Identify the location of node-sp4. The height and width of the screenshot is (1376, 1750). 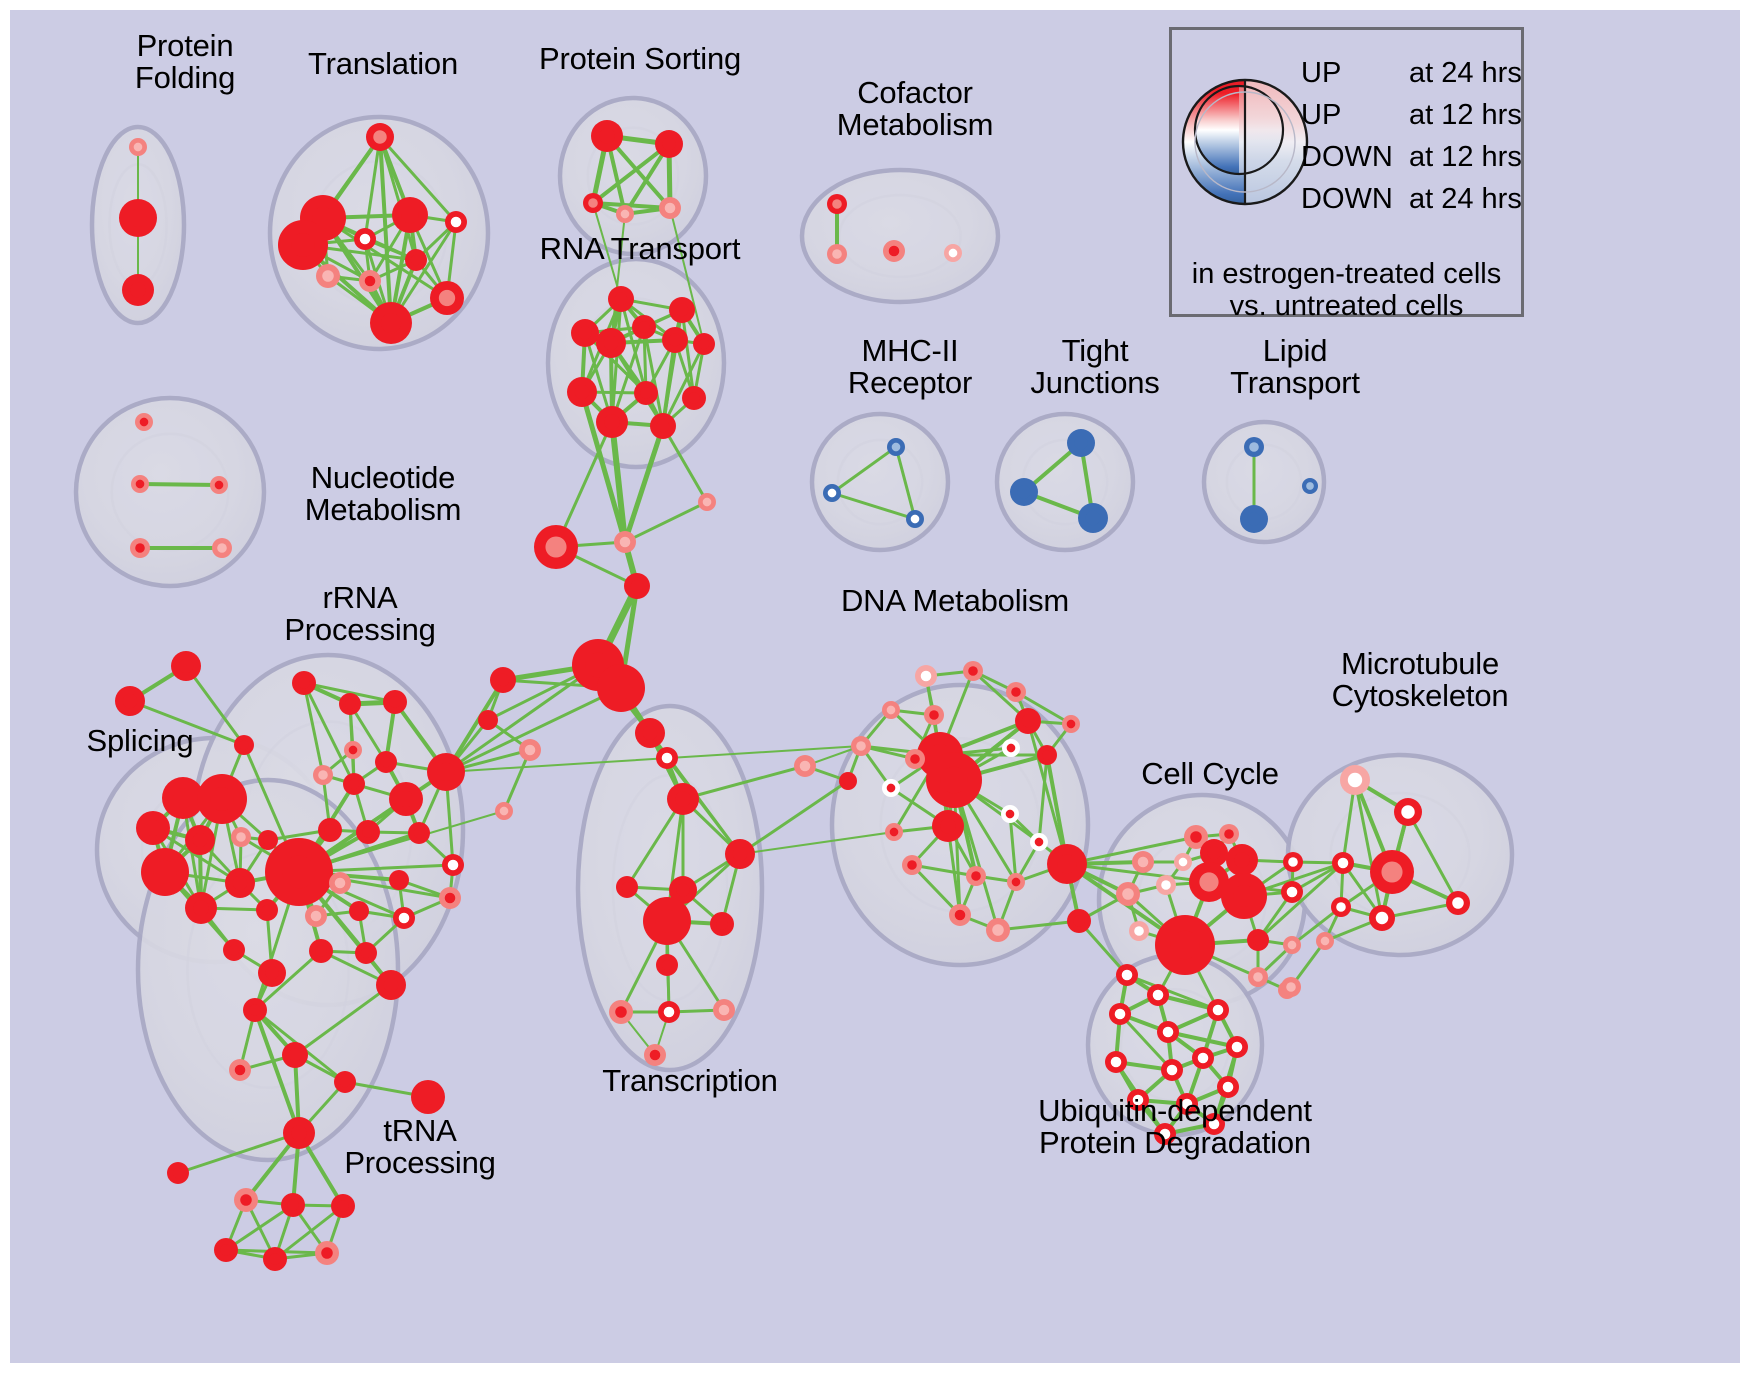
(200, 840).